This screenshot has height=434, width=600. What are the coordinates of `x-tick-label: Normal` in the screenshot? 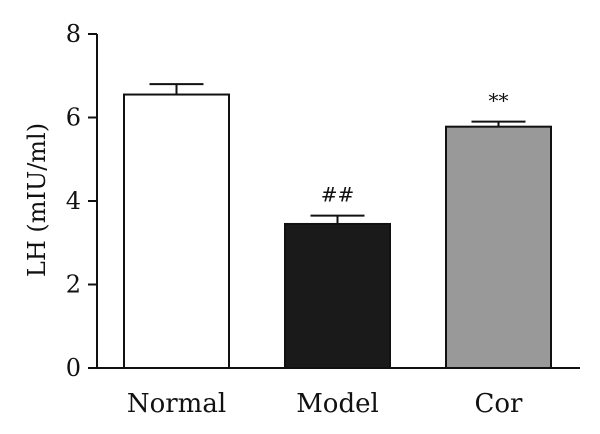 It's located at (176, 404).